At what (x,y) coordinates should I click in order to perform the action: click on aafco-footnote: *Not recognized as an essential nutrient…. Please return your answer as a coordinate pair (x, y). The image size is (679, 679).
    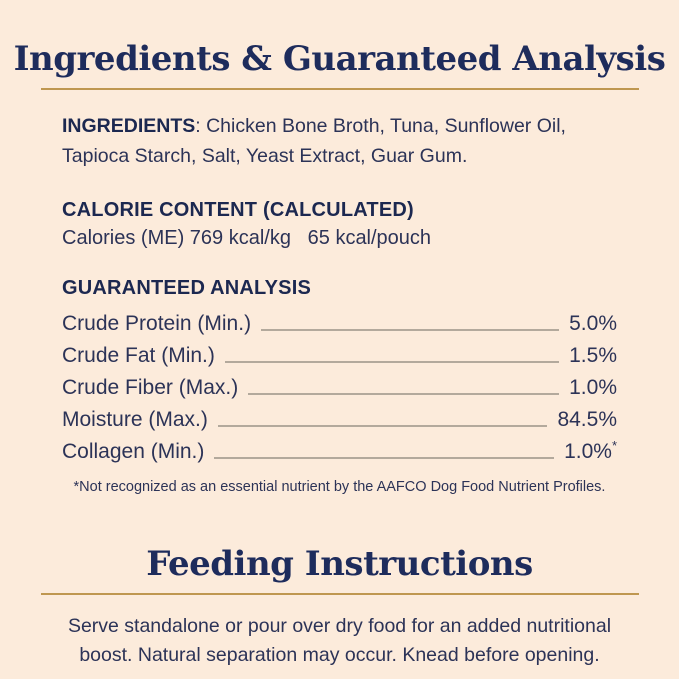
    Looking at the image, I should click on (339, 486).